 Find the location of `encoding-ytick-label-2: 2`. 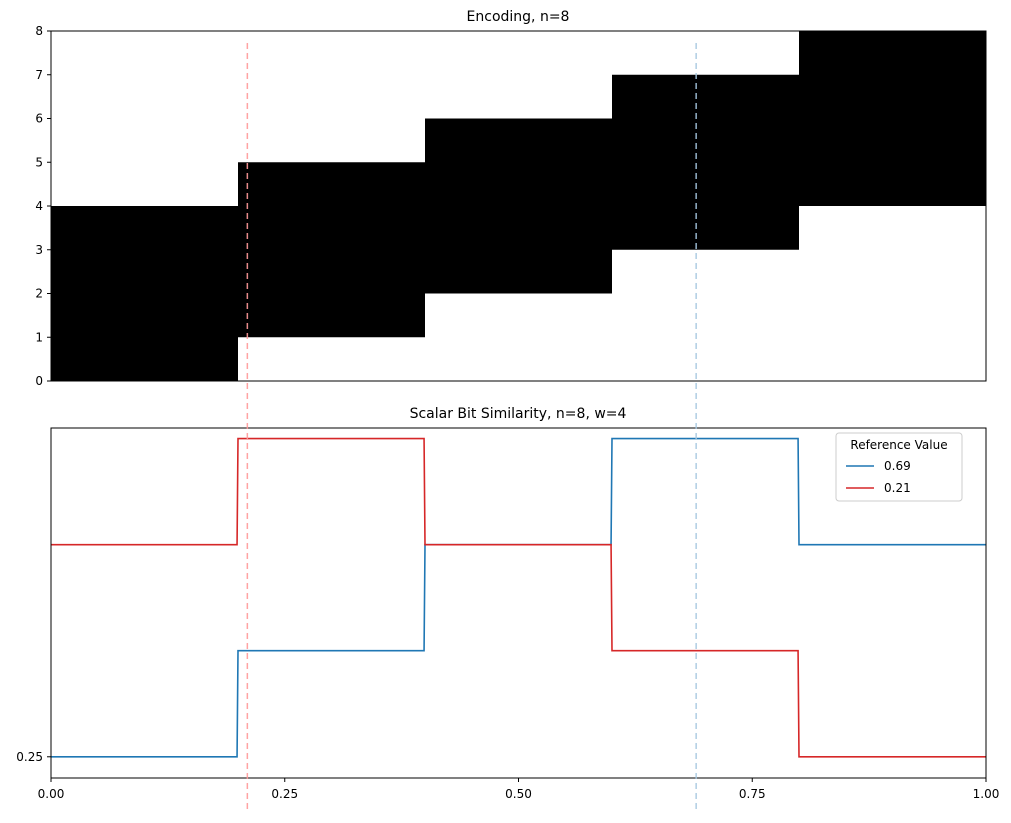

encoding-ytick-label-2: 2 is located at coordinates (39, 294).